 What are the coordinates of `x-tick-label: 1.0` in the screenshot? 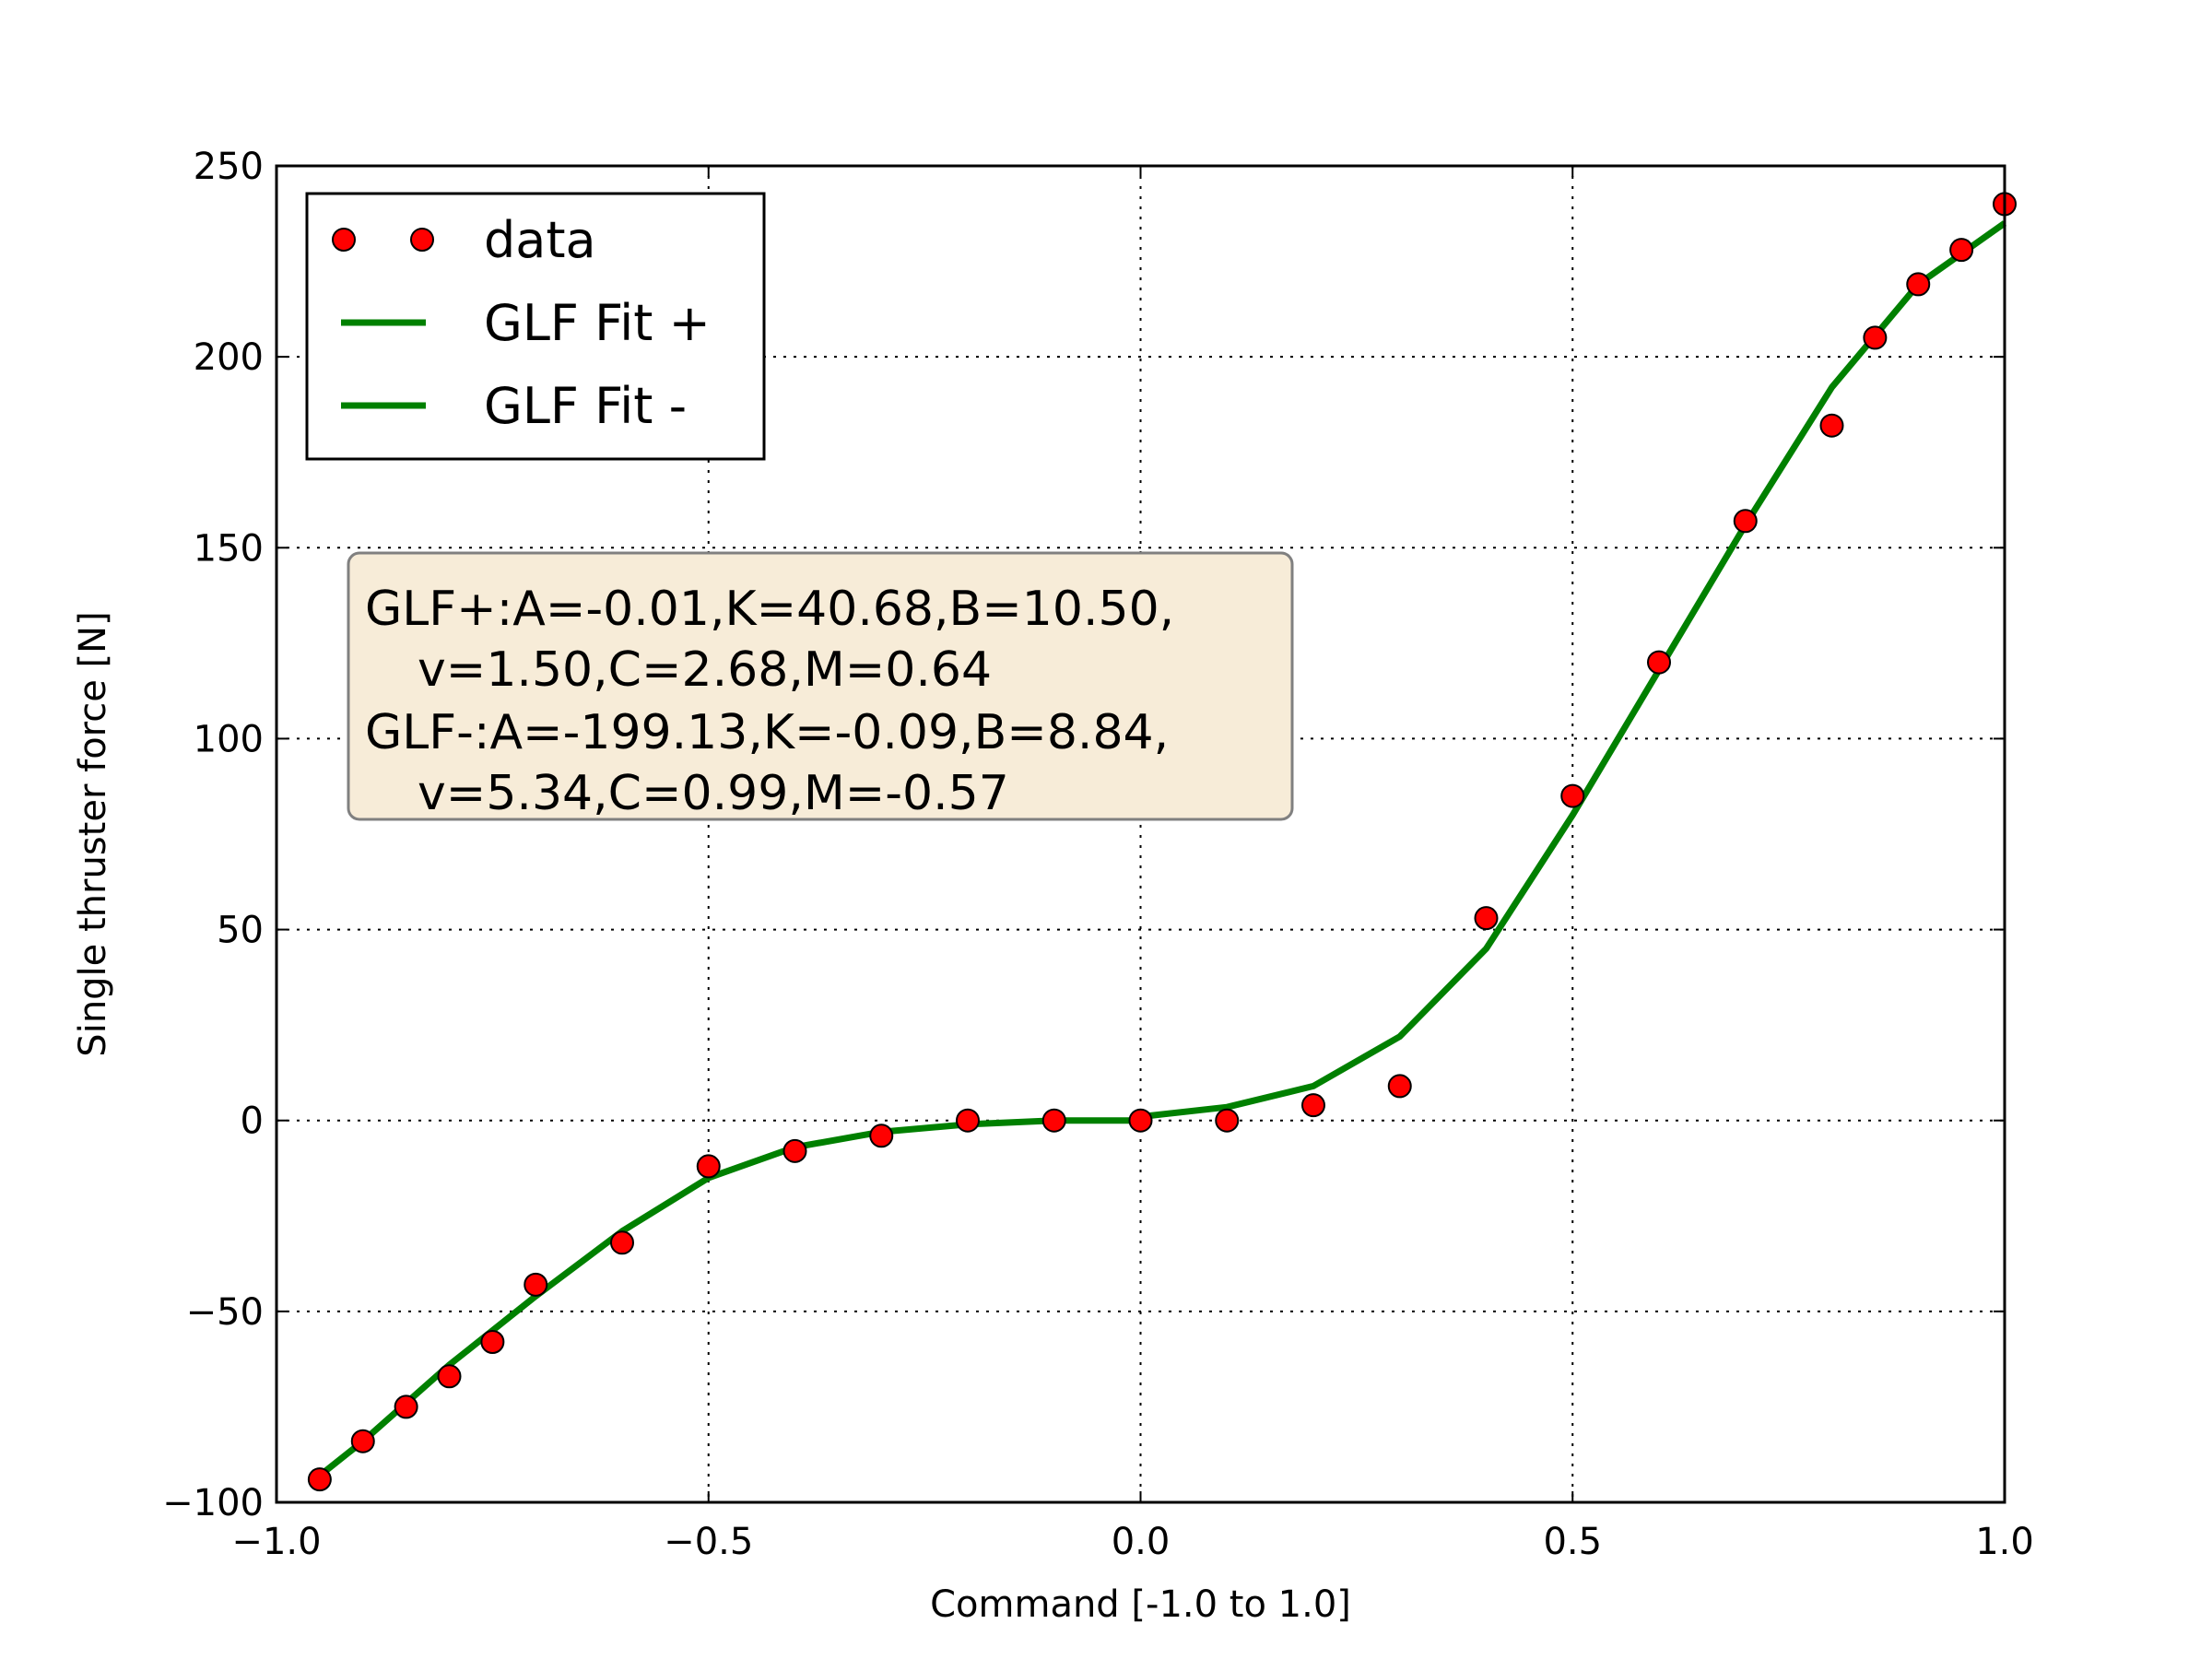 It's located at (2004, 1542).